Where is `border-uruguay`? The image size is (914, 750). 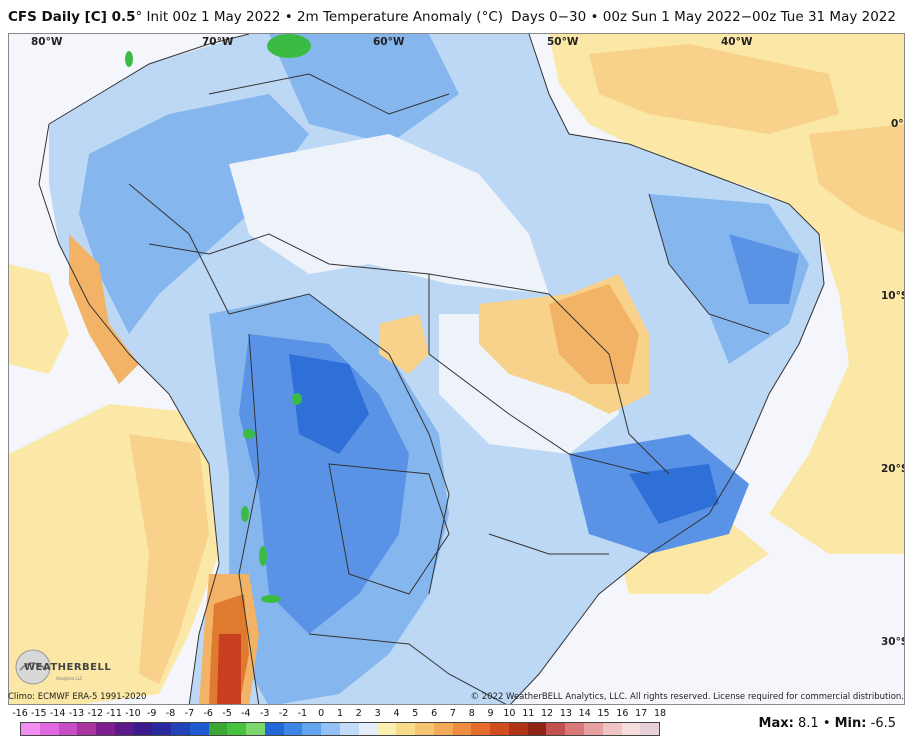
border-uruguay is located at coordinates (407, 668).